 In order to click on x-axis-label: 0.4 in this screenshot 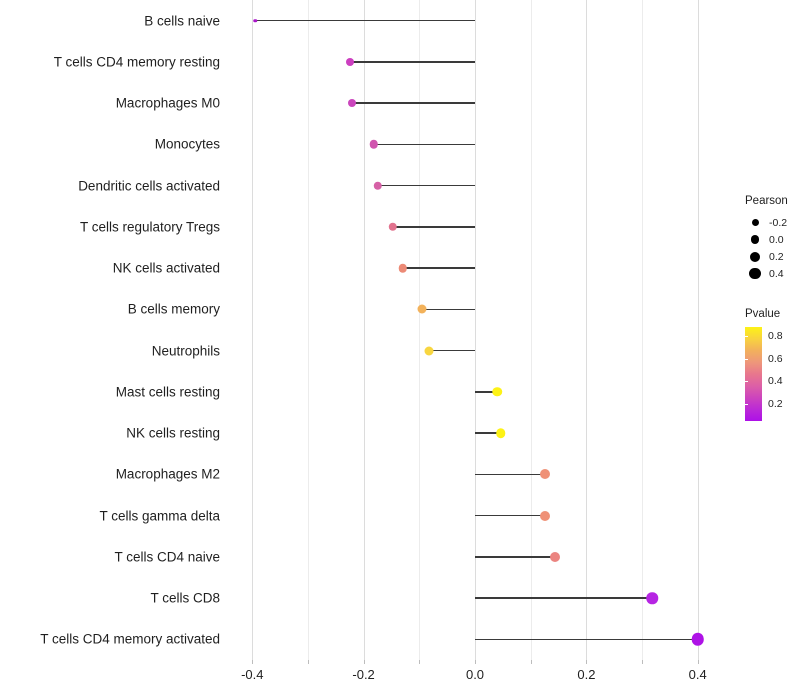, I will do `click(697, 674)`.